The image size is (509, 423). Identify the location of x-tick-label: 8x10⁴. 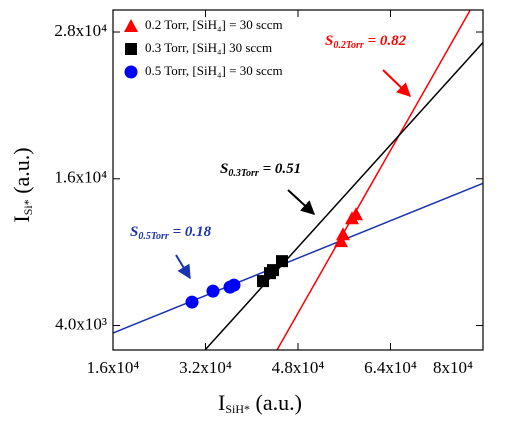
(453, 367).